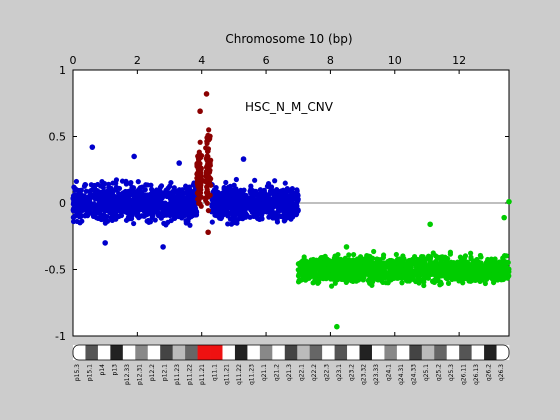 This screenshot has width=560, height=420. Describe the element at coordinates (214, 372) in the screenshot. I see `ideogram-band-label: q11.1` at that location.